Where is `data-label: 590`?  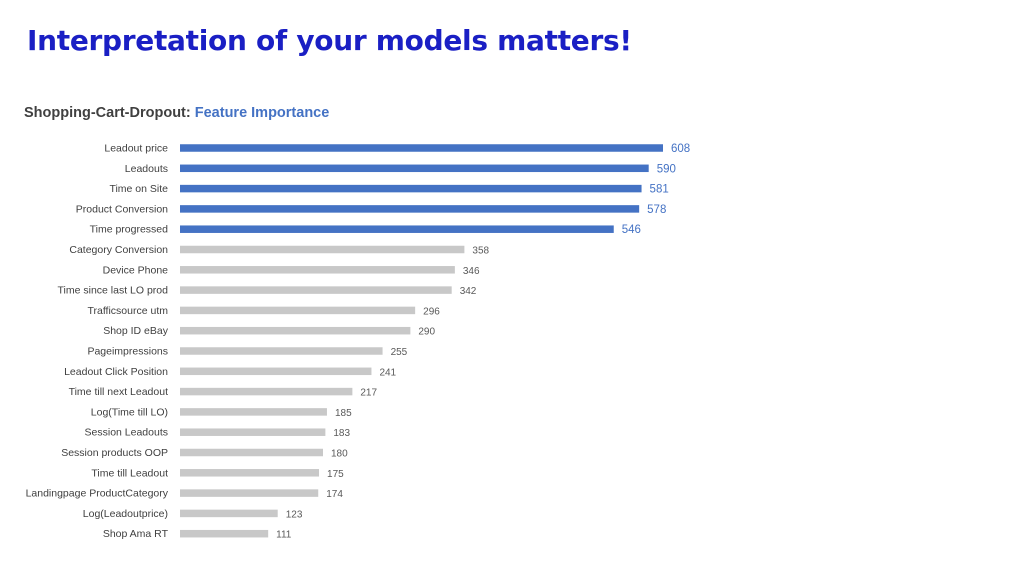
data-label: 590 is located at coordinates (666, 169).